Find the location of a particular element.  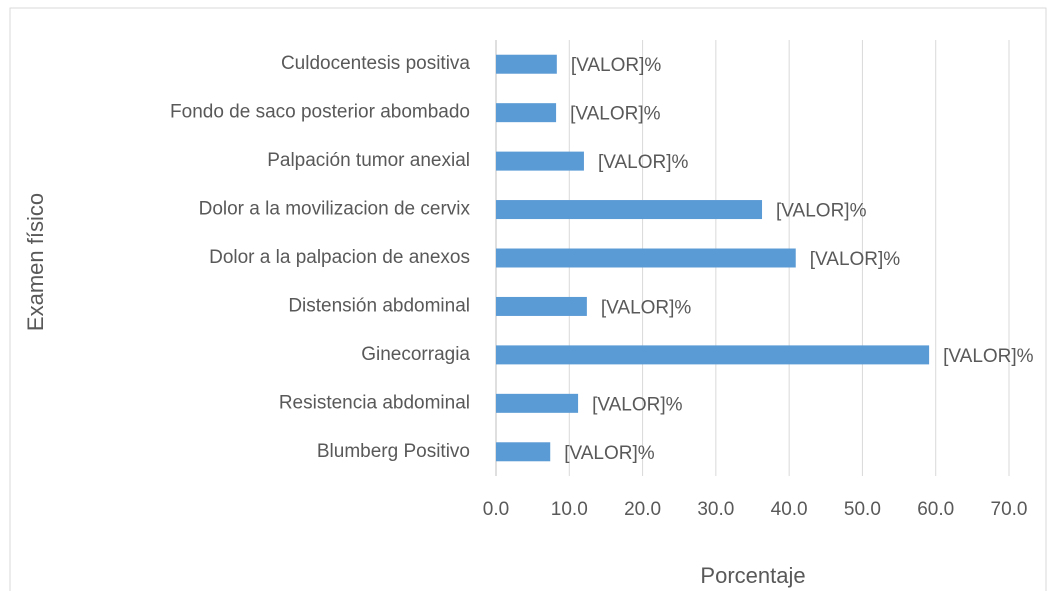

y-tick-label: Ginecorragia is located at coordinates (415, 354).